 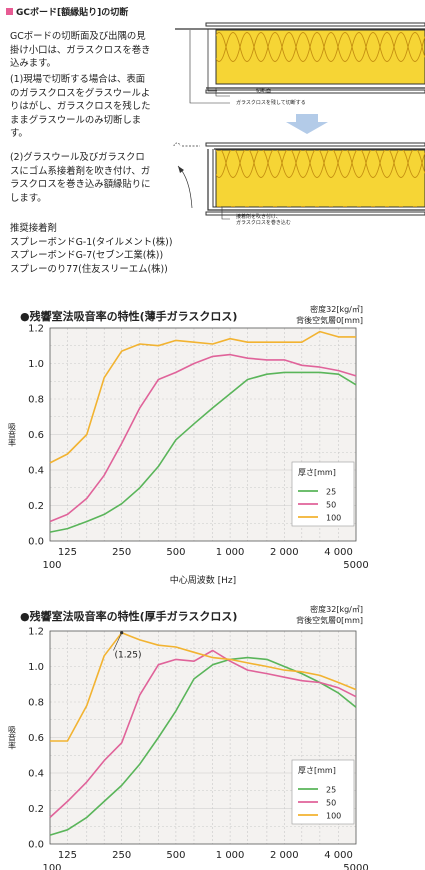 I want to click on note-line: ガラスクロスを残して切断する, so click(x=271, y=103).